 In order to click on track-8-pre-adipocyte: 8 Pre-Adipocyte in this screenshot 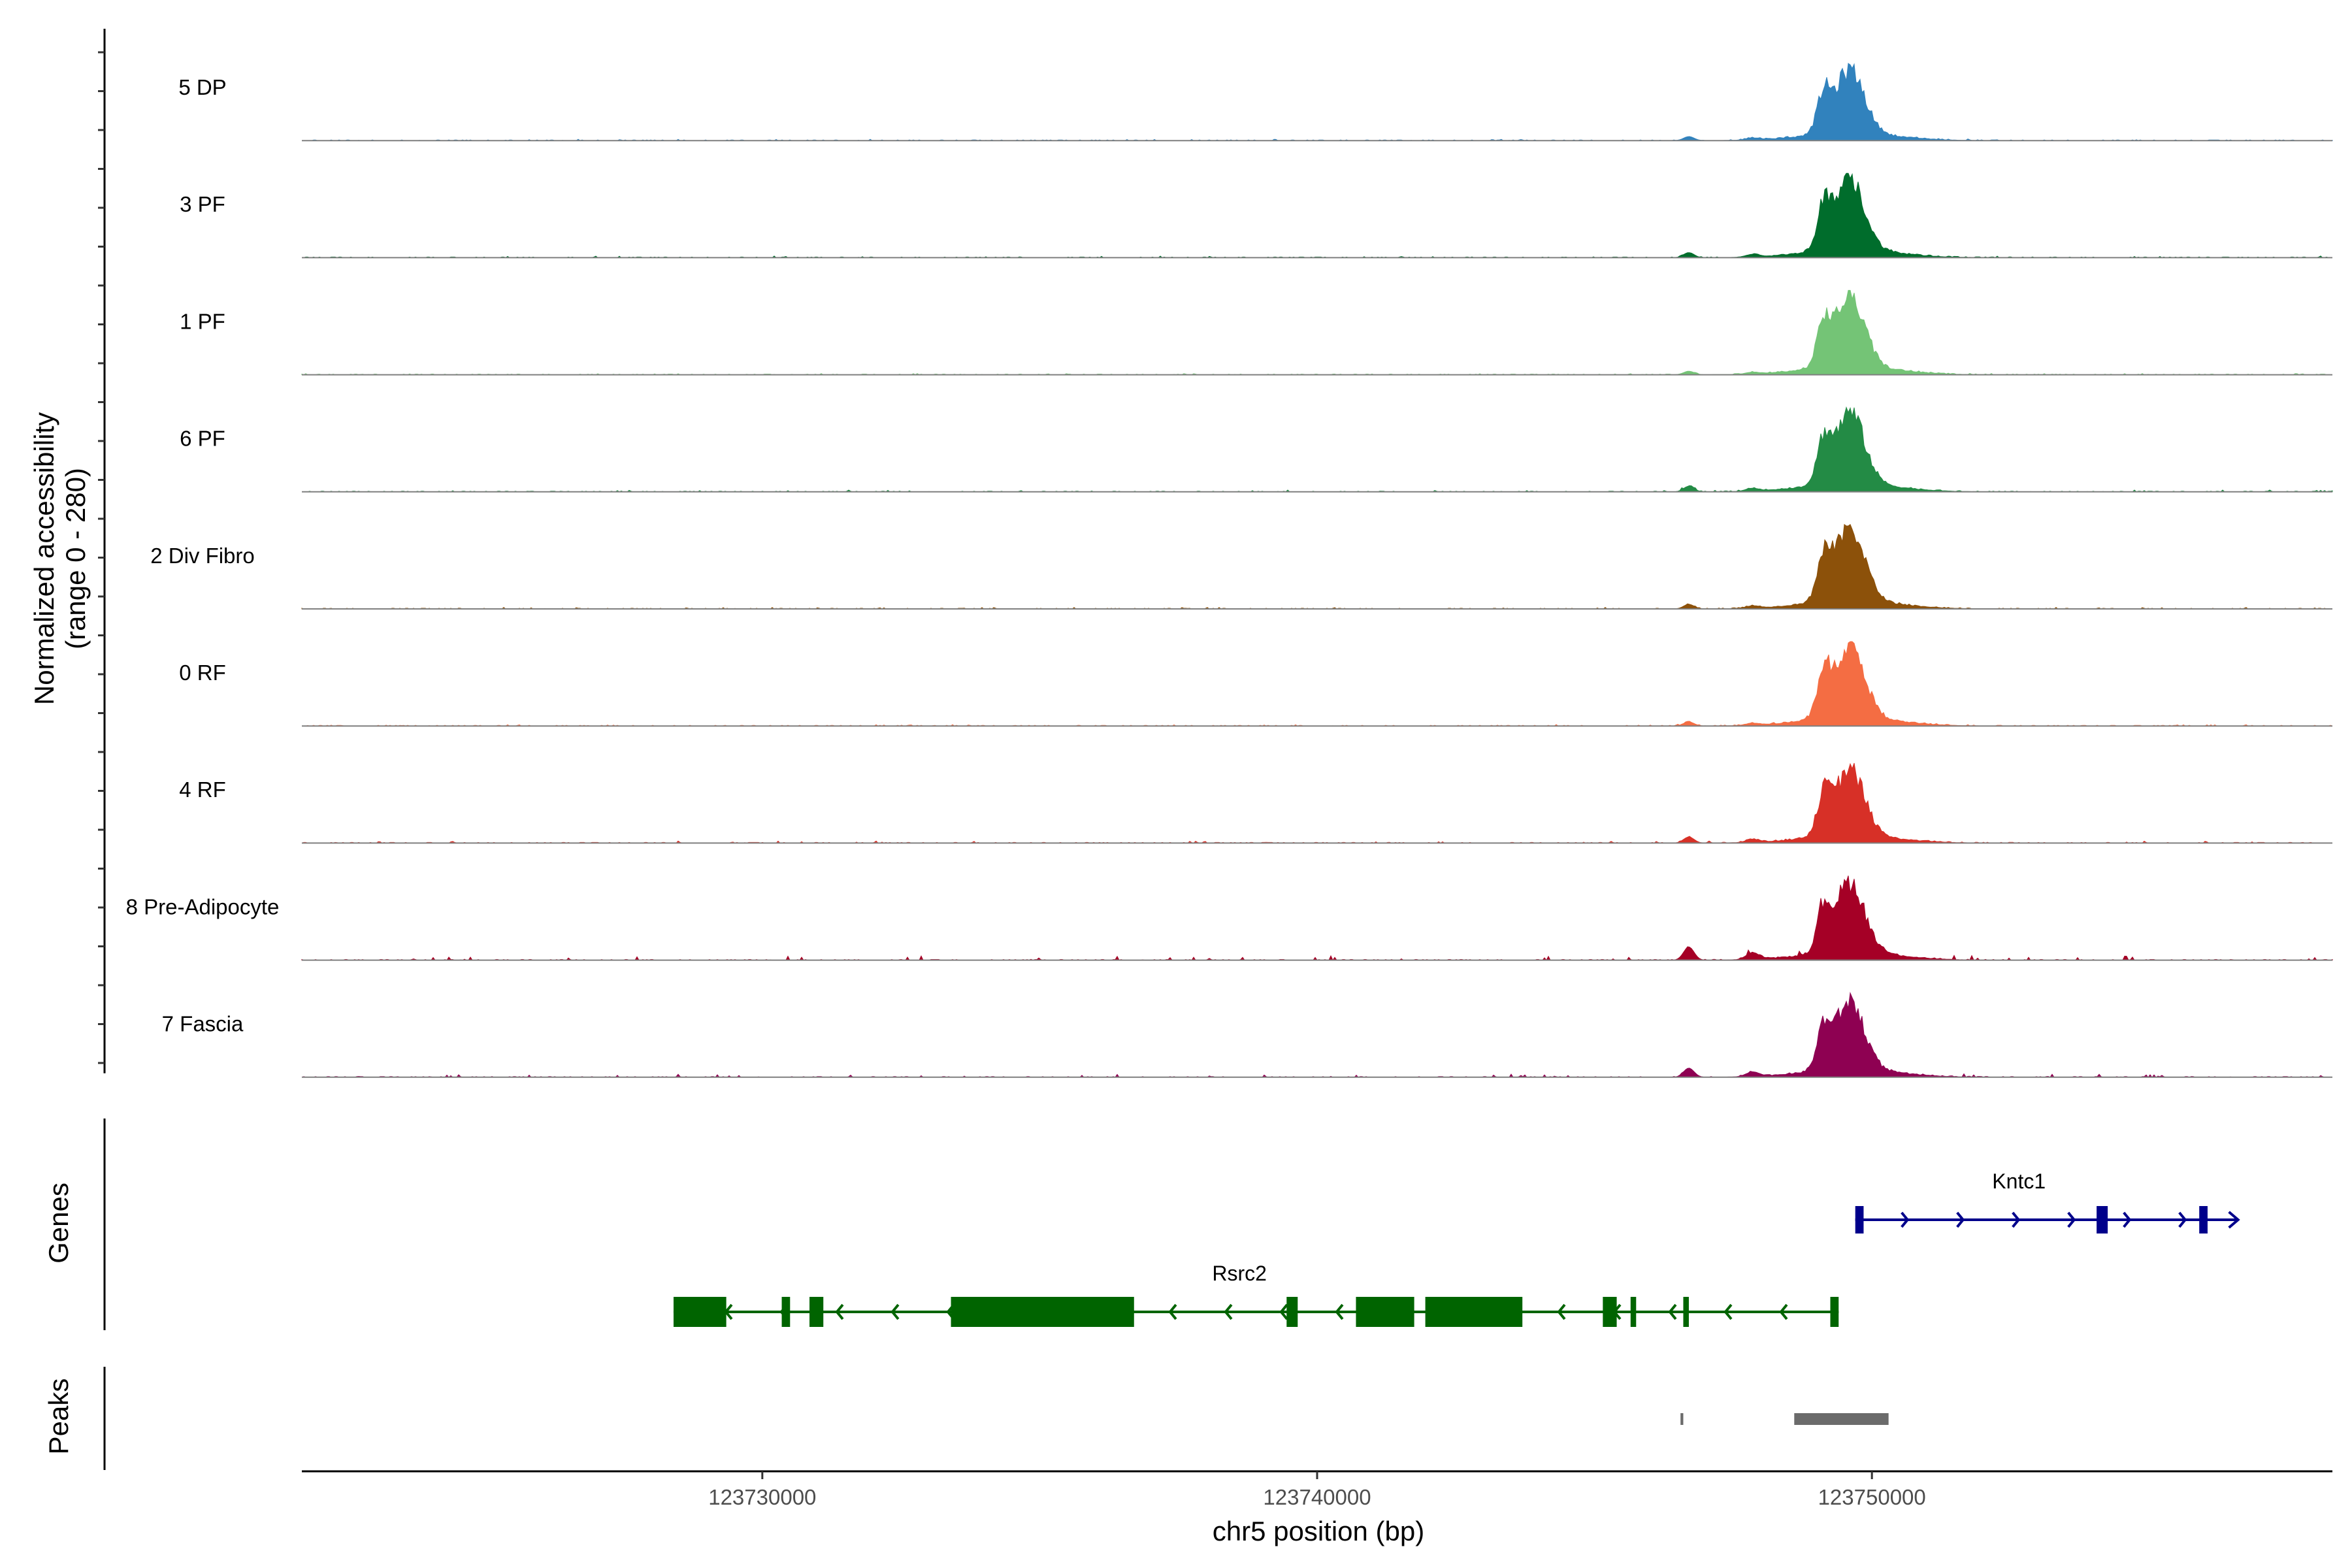, I will do `click(1229, 918)`.